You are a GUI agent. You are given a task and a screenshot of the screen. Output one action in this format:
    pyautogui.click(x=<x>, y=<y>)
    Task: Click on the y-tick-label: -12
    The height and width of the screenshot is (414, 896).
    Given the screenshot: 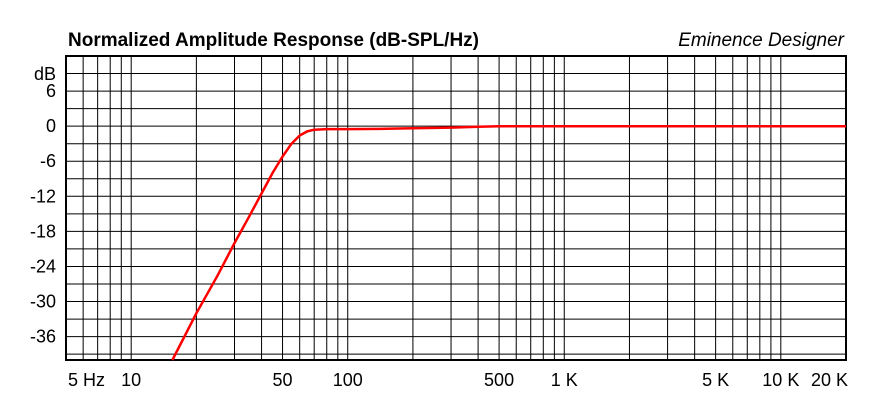 What is the action you would take?
    pyautogui.click(x=43, y=196)
    